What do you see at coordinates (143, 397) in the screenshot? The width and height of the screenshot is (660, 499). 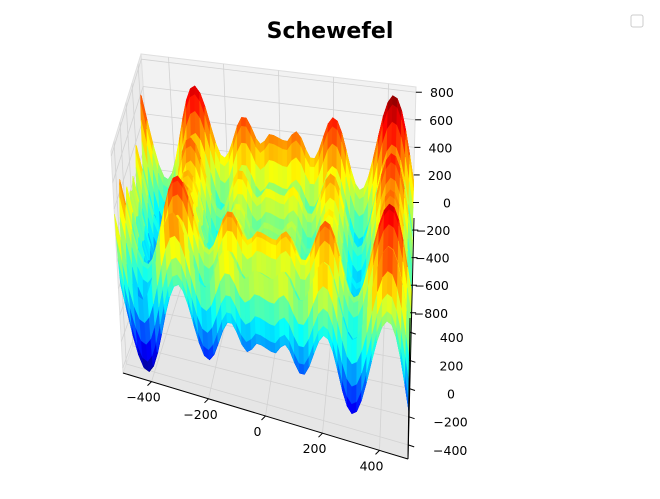 I see `x-tick-label: −400` at bounding box center [143, 397].